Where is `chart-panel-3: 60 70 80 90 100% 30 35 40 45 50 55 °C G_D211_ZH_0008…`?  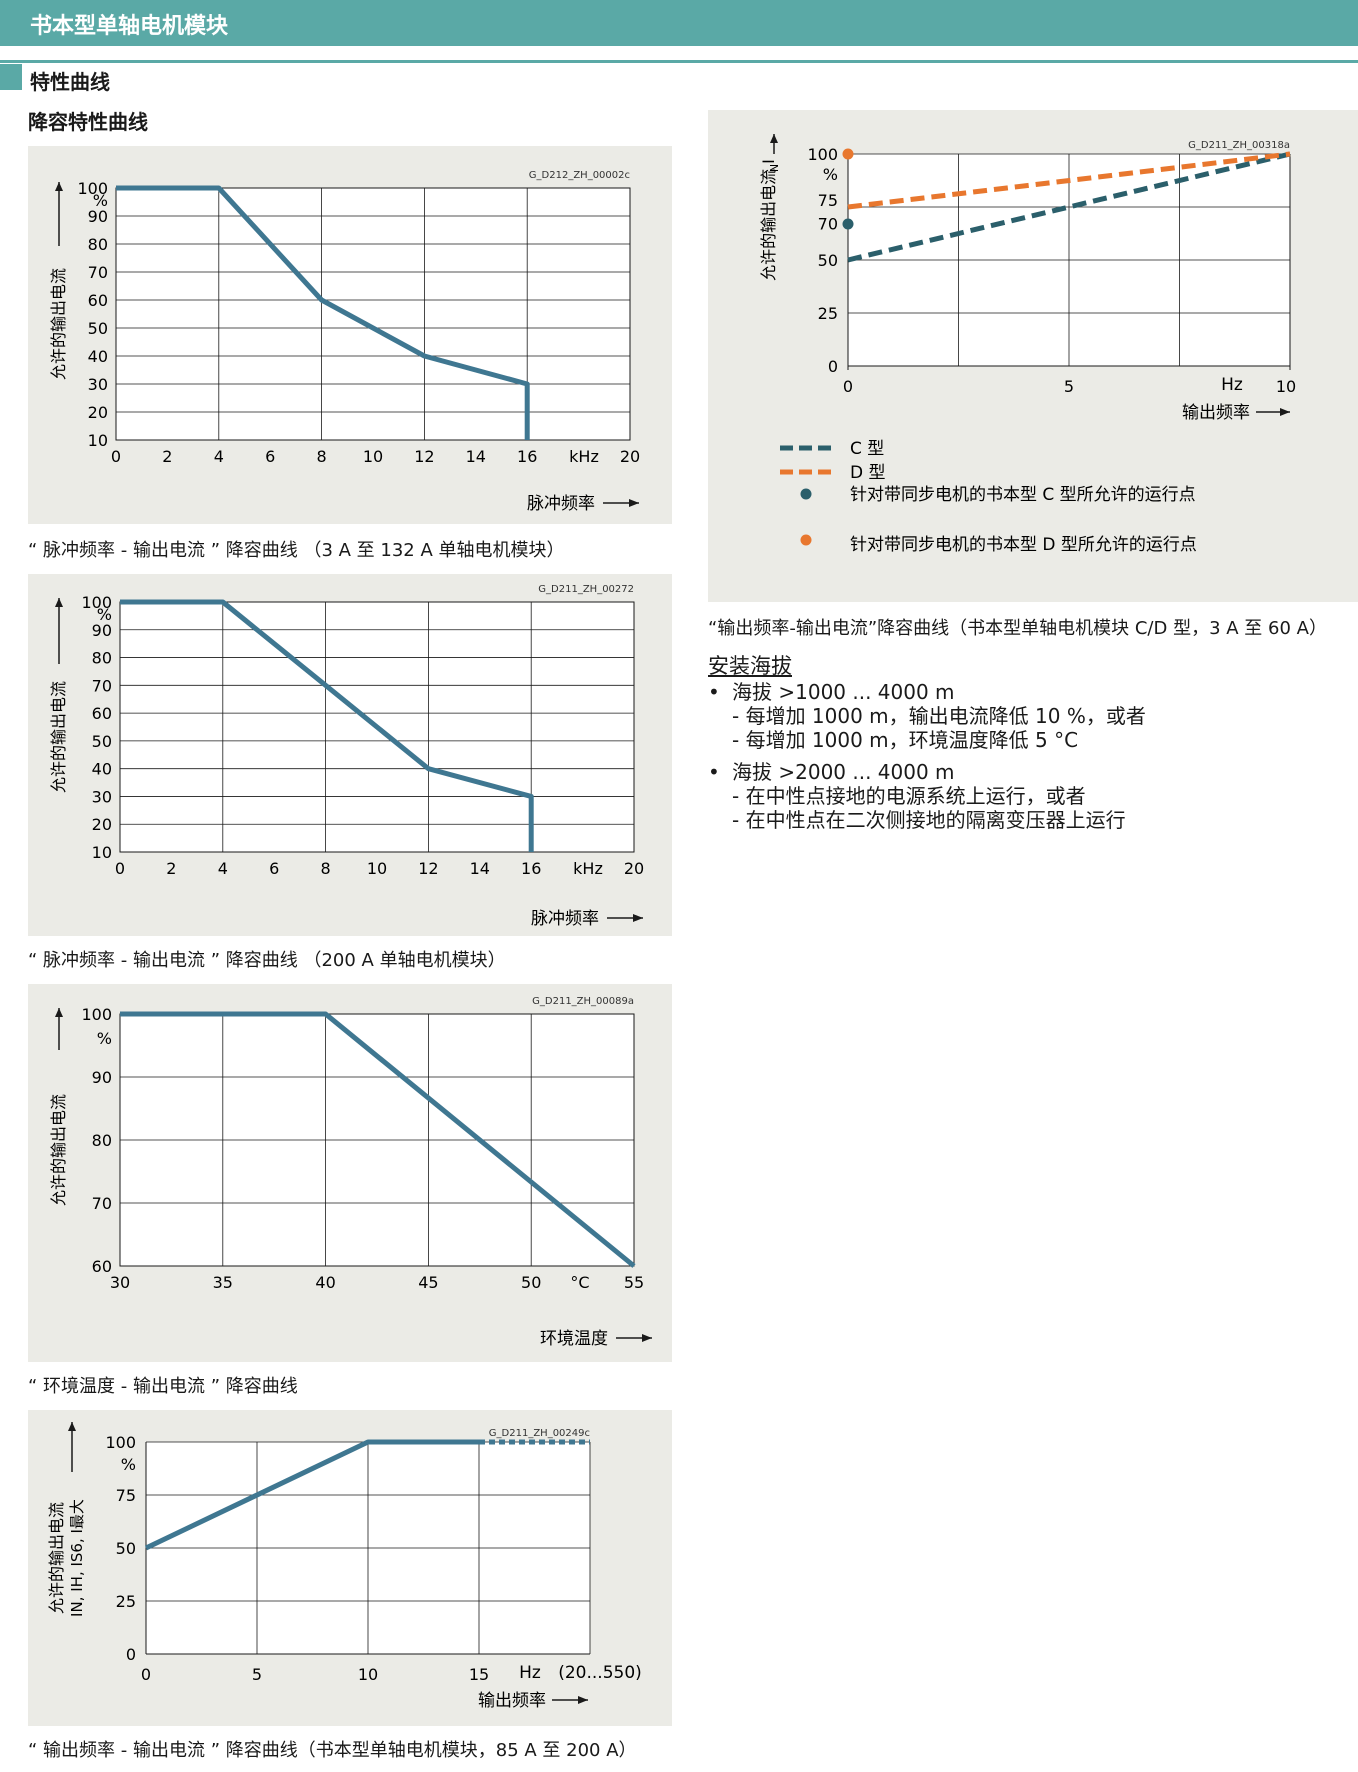
chart-panel-3: 60 70 80 90 100% 30 35 40 45 50 55 °C G_D211_ZH_0008… is located at coordinates (350, 1173).